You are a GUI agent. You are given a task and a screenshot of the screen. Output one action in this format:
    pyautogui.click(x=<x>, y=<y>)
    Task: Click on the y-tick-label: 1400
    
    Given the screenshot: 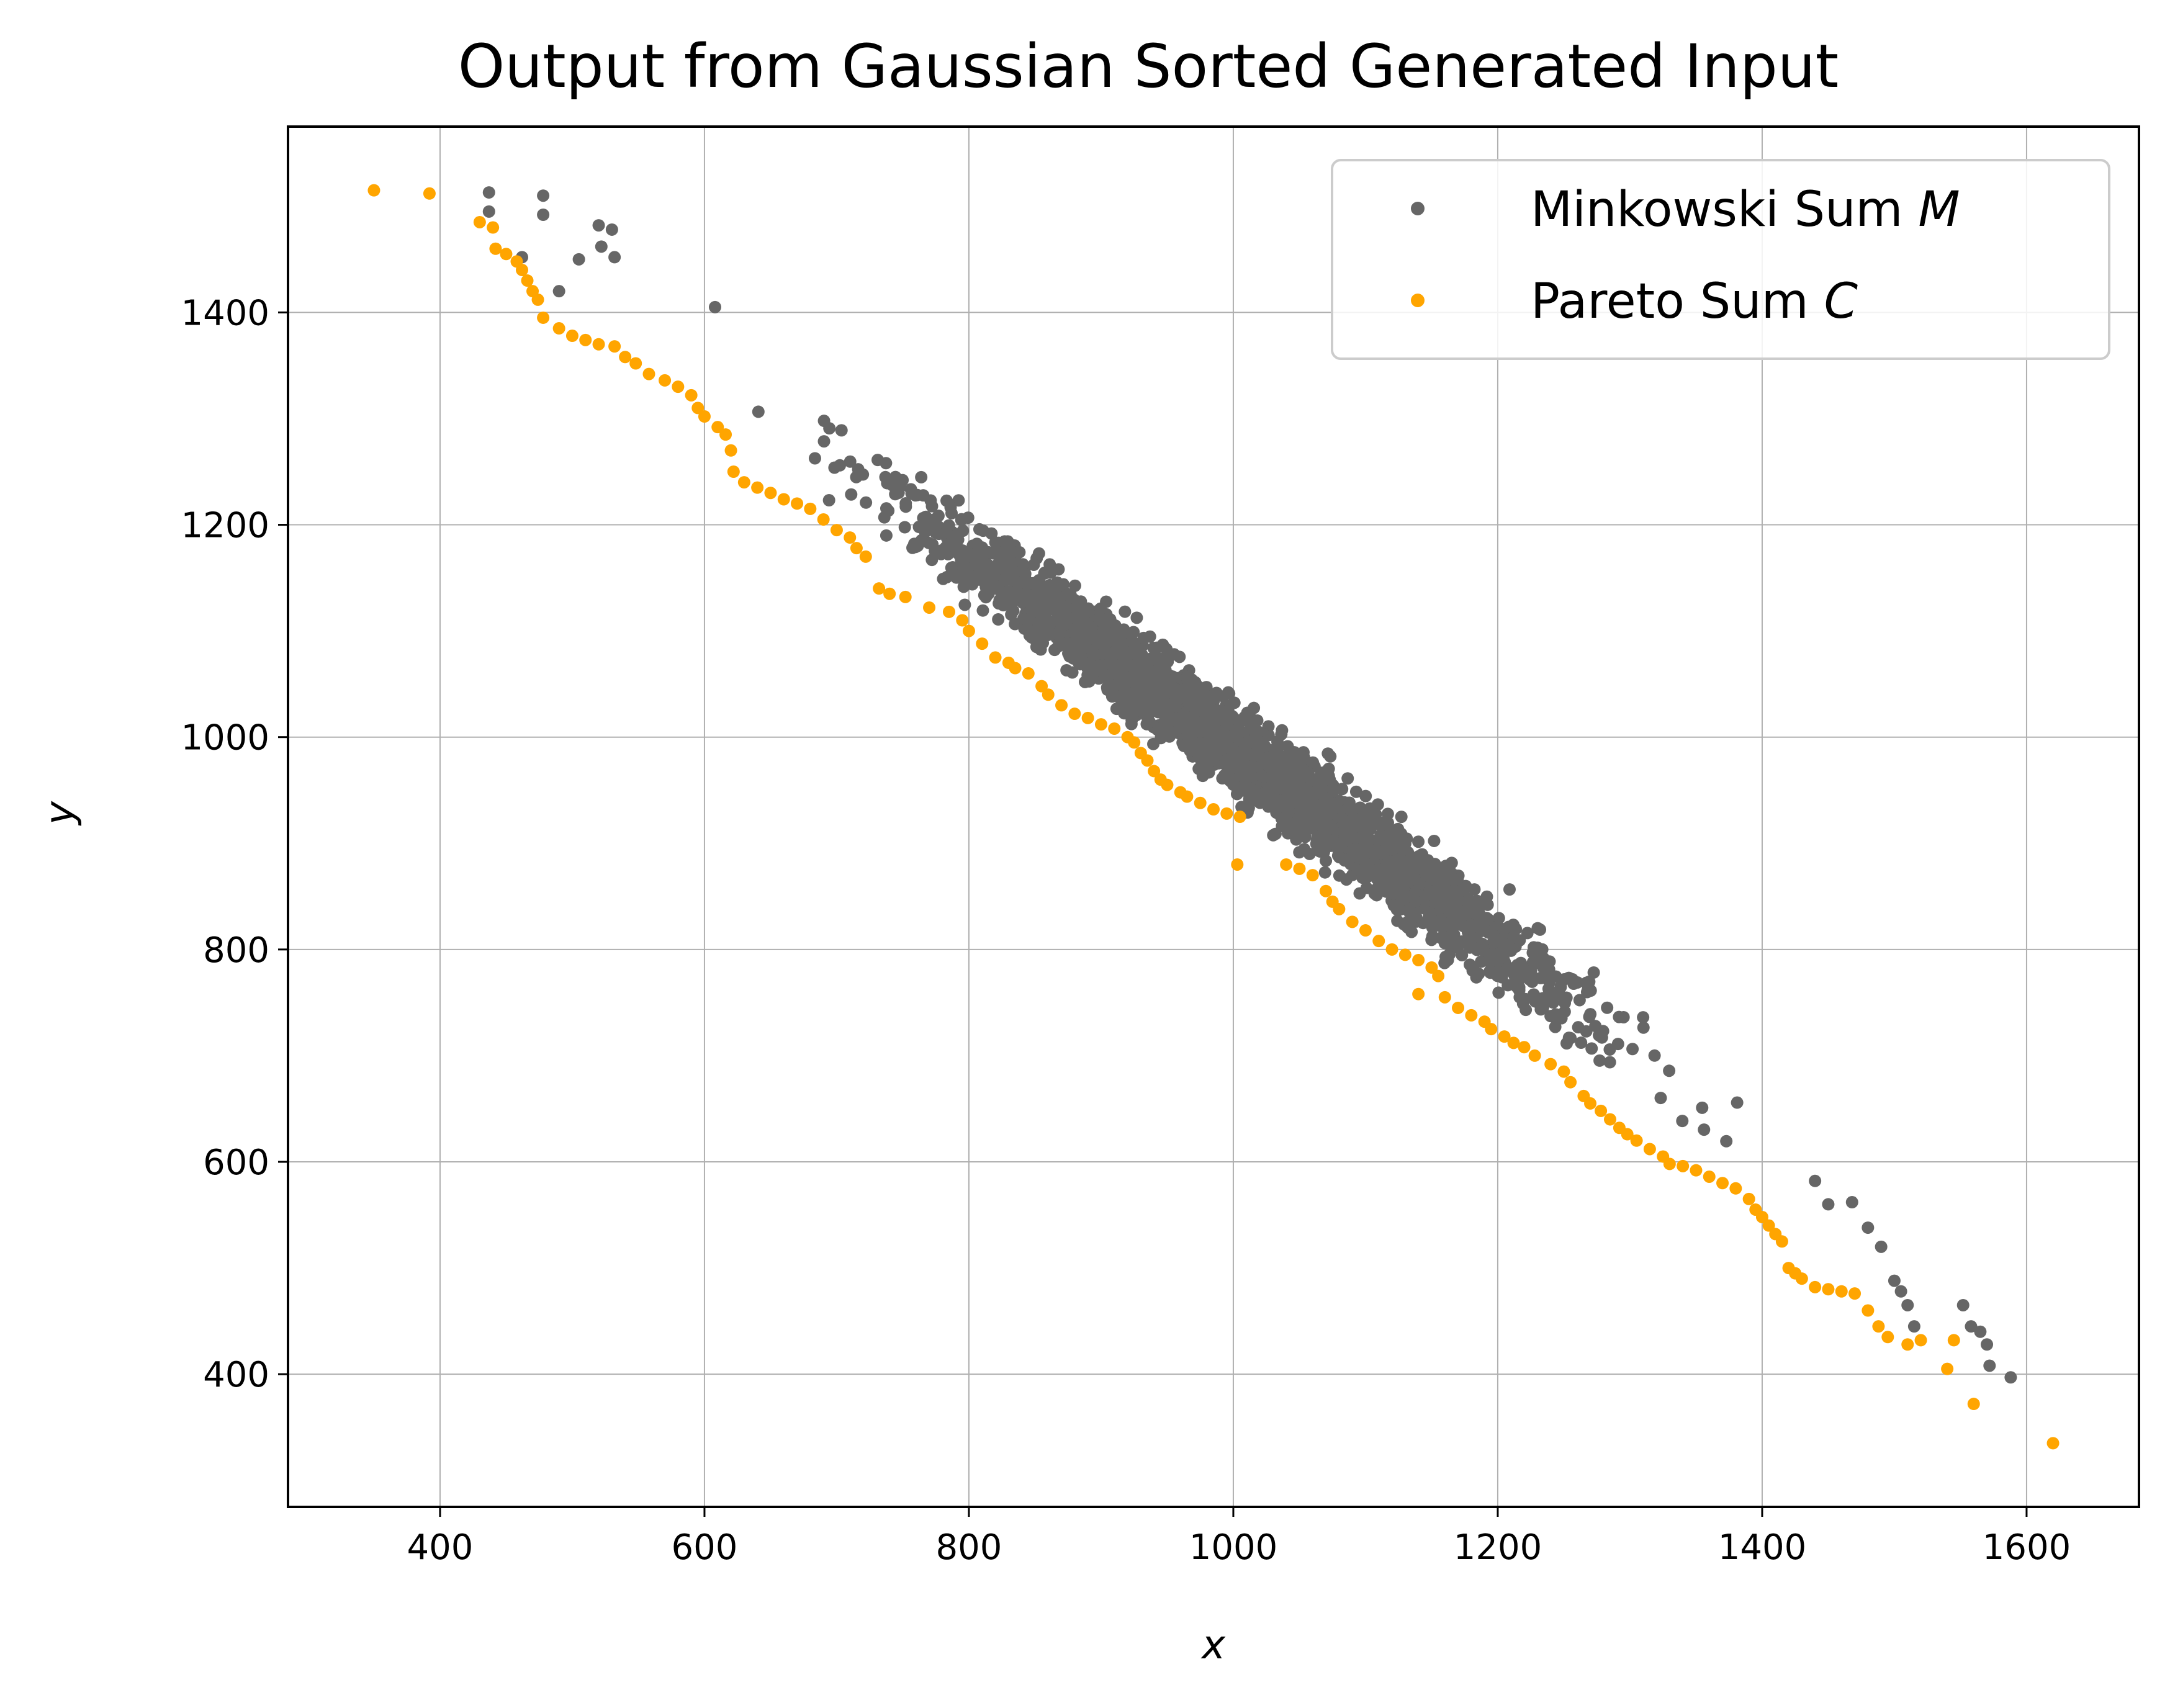 What is the action you would take?
    pyautogui.click(x=225, y=313)
    